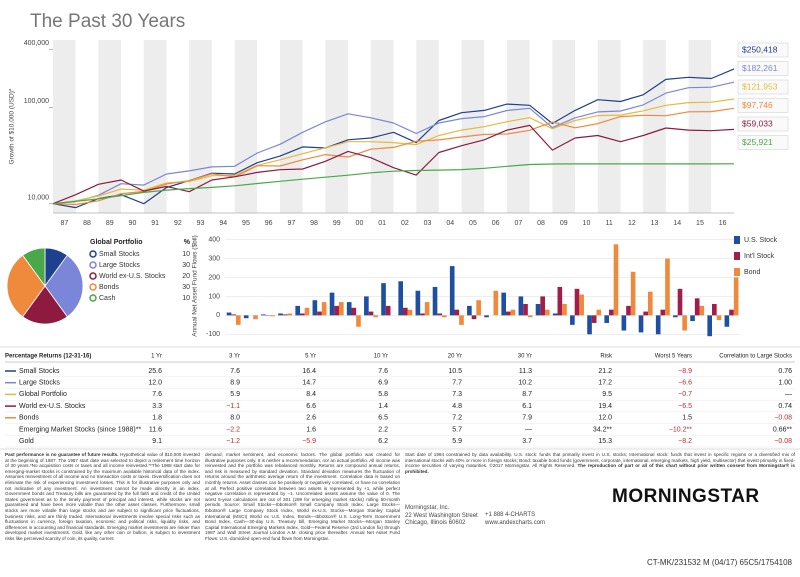 The height and width of the screenshot is (577, 800). What do you see at coordinates (383, 406) in the screenshot?
I see `table-cell: 1.4` at bounding box center [383, 406].